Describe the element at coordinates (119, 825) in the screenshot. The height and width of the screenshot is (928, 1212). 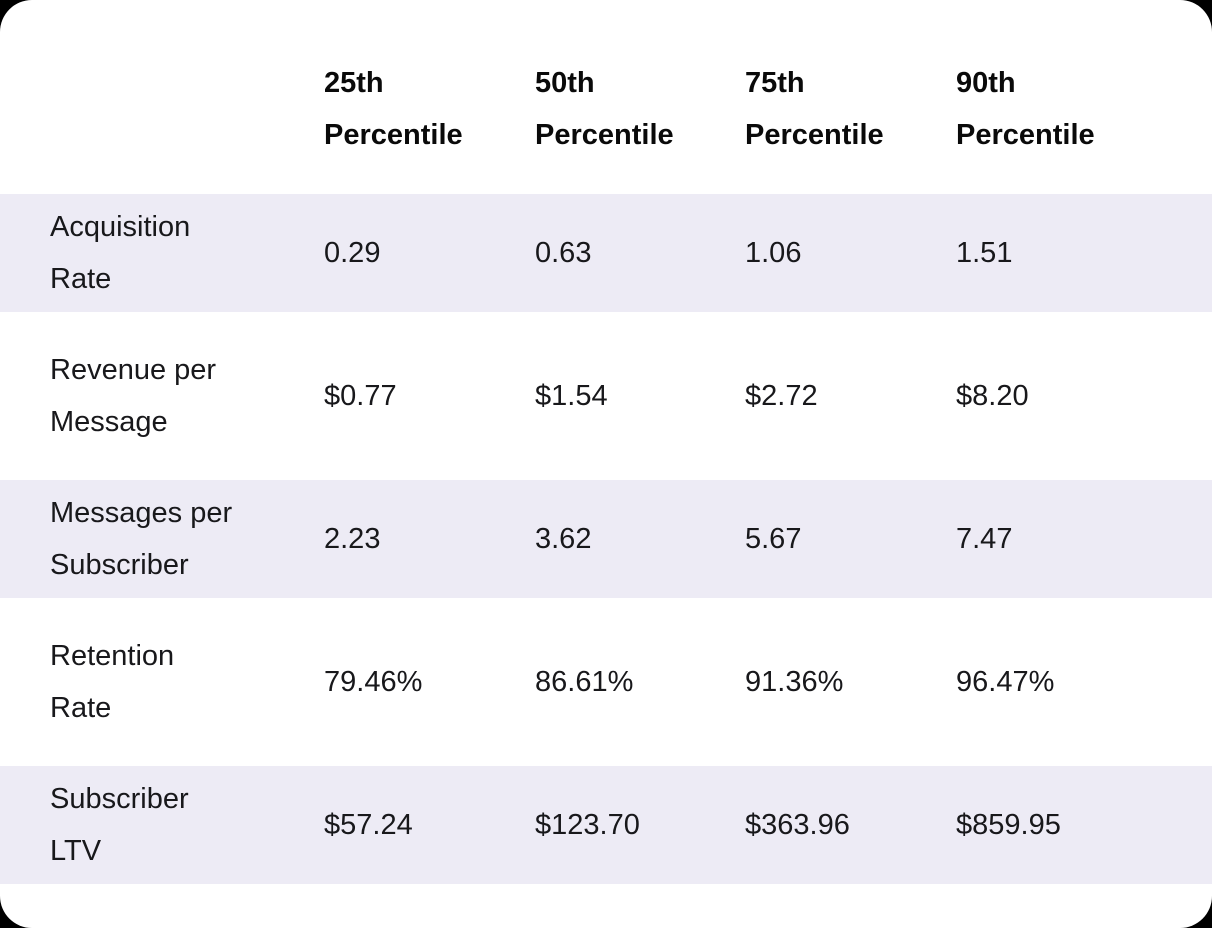
I see `row-label-text: Subscriber LTV` at that location.